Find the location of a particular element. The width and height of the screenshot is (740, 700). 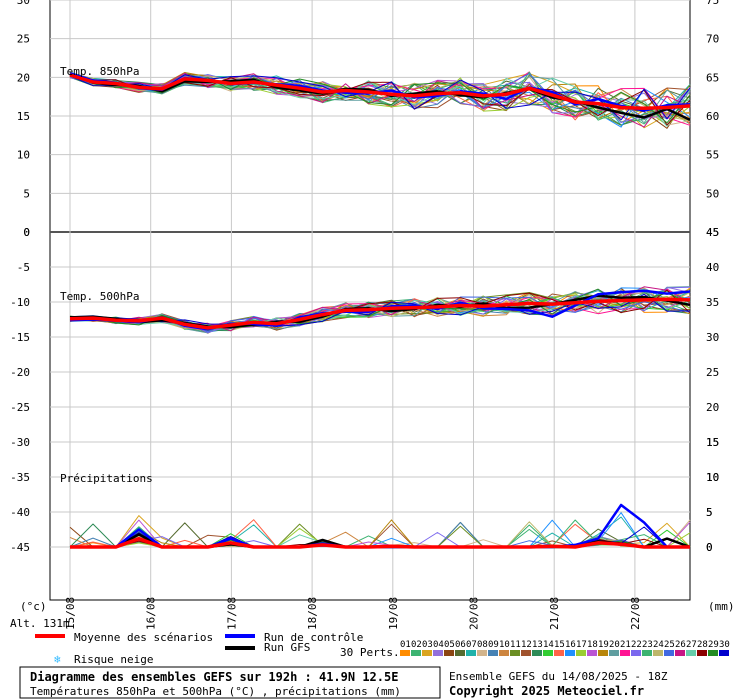

pert-number: 02 is located at coordinates (416, 645).